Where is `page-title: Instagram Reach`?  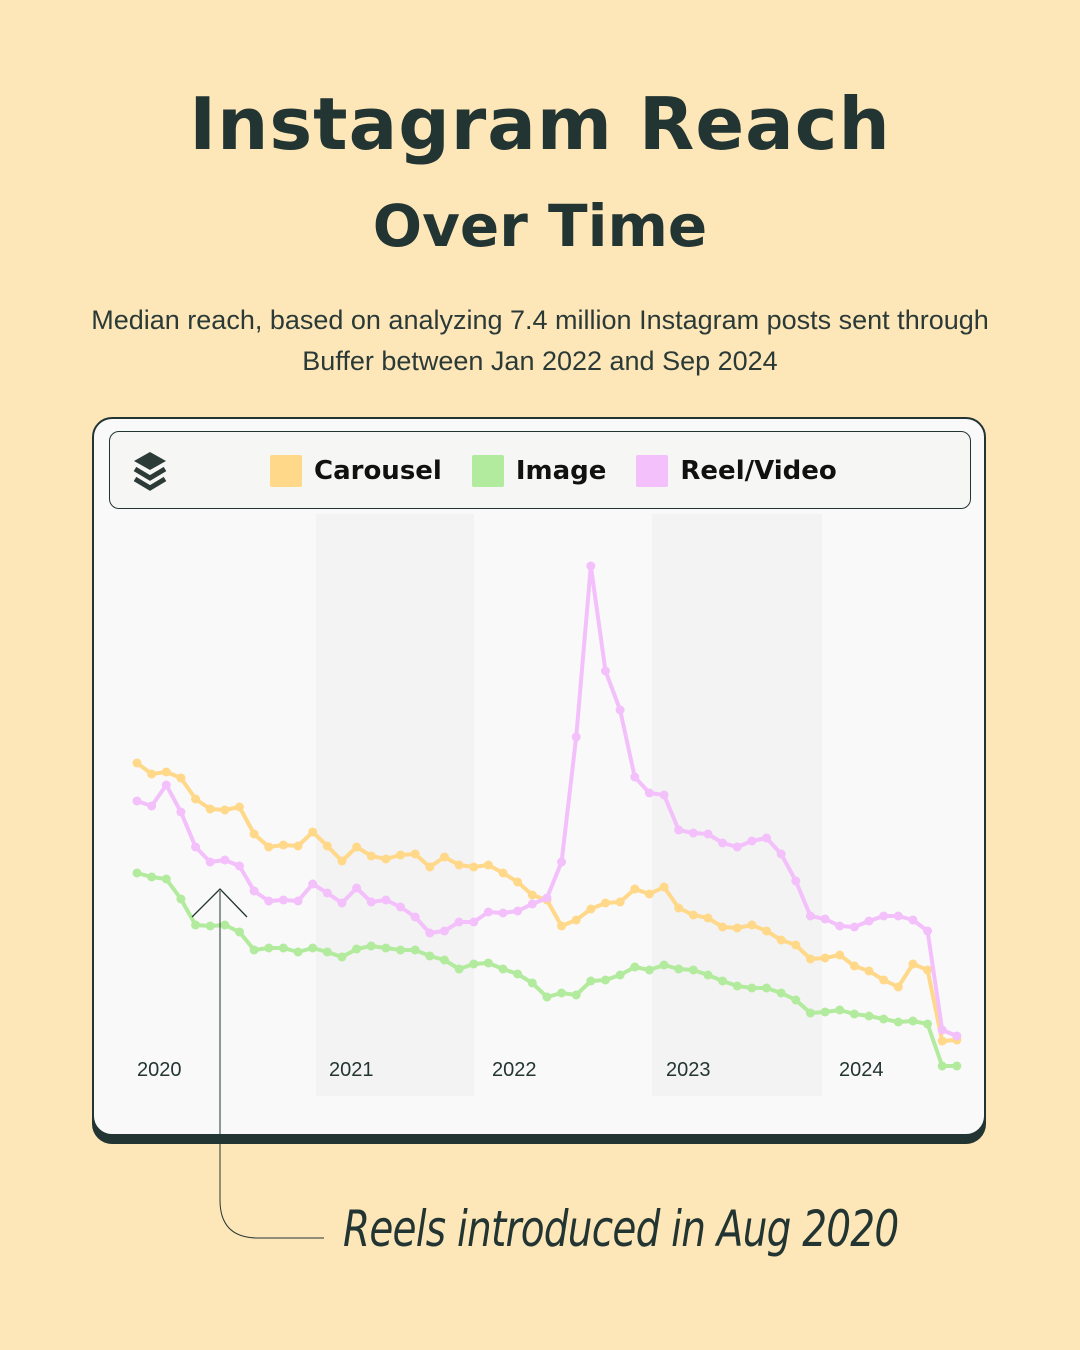
page-title: Instagram Reach is located at coordinates (540, 124).